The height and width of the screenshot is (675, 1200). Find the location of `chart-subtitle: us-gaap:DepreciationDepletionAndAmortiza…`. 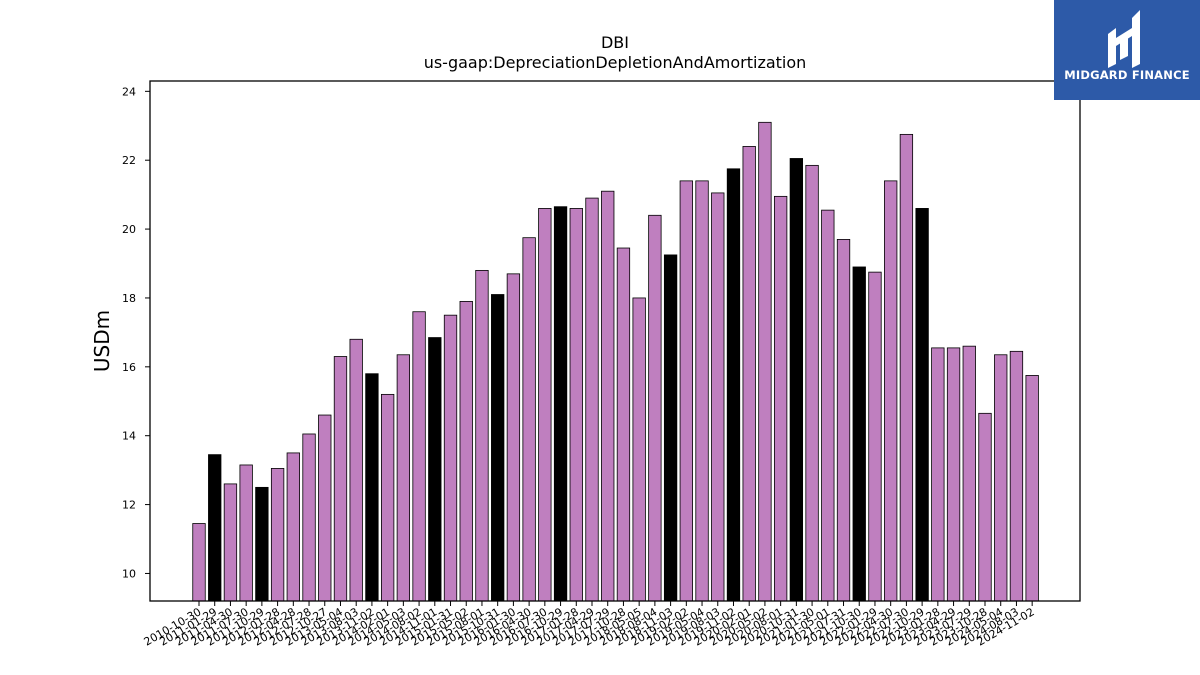

chart-subtitle: us-gaap:DepreciationDepletionAndAmortiza… is located at coordinates (615, 62).